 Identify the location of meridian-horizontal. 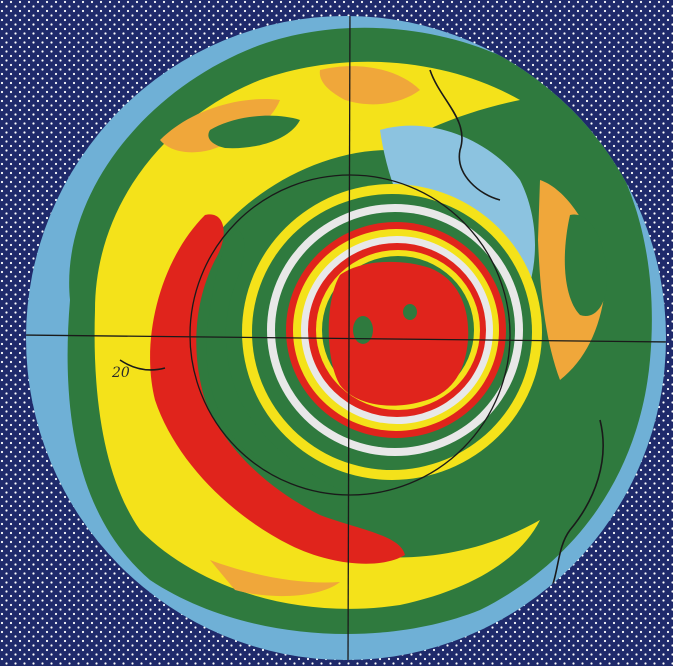
(346, 338).